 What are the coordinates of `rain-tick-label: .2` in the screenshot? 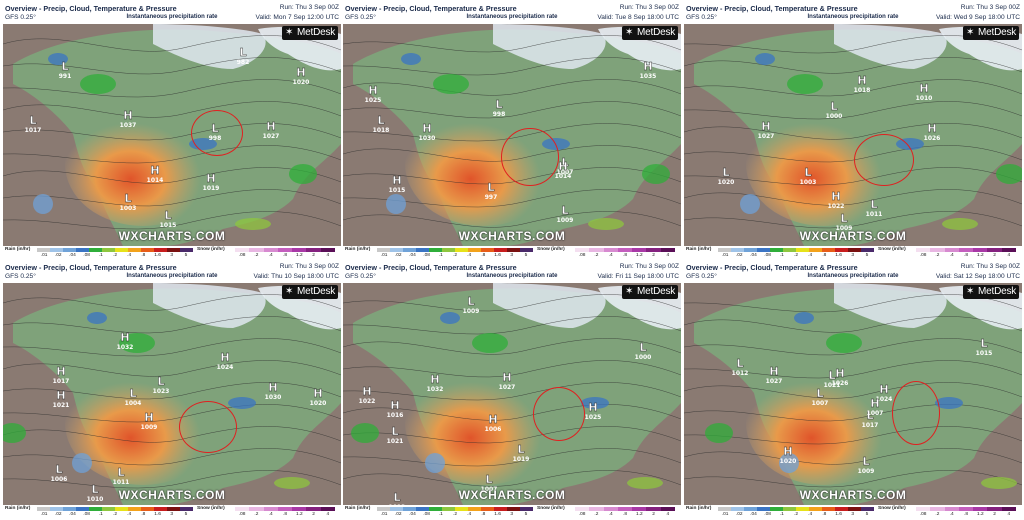 It's located at (115, 255).